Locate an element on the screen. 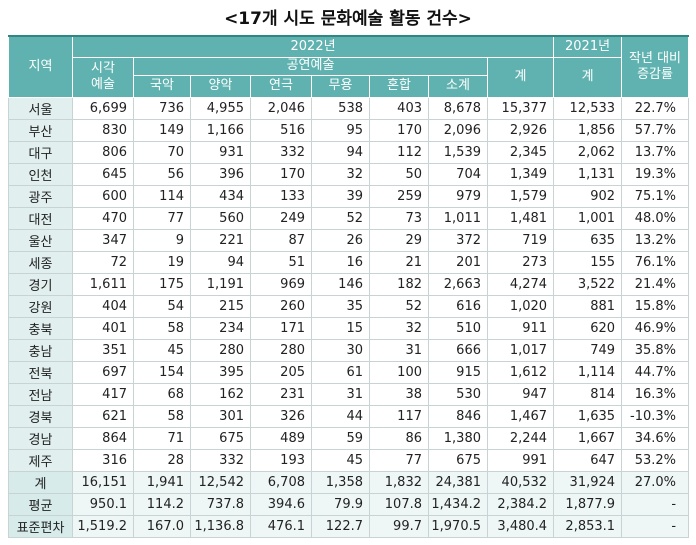  value-cell: 34.6% is located at coordinates (655, 438).